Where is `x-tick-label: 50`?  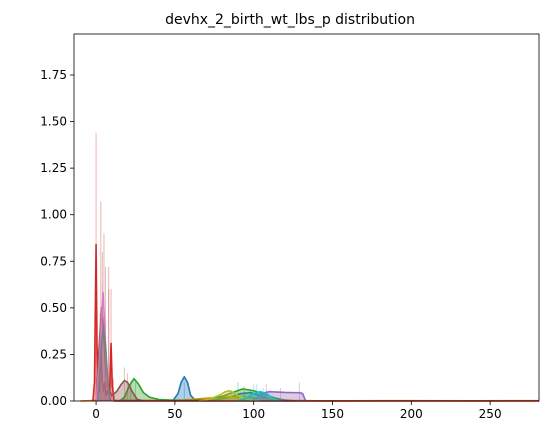 x-tick-label: 50 is located at coordinates (174, 414).